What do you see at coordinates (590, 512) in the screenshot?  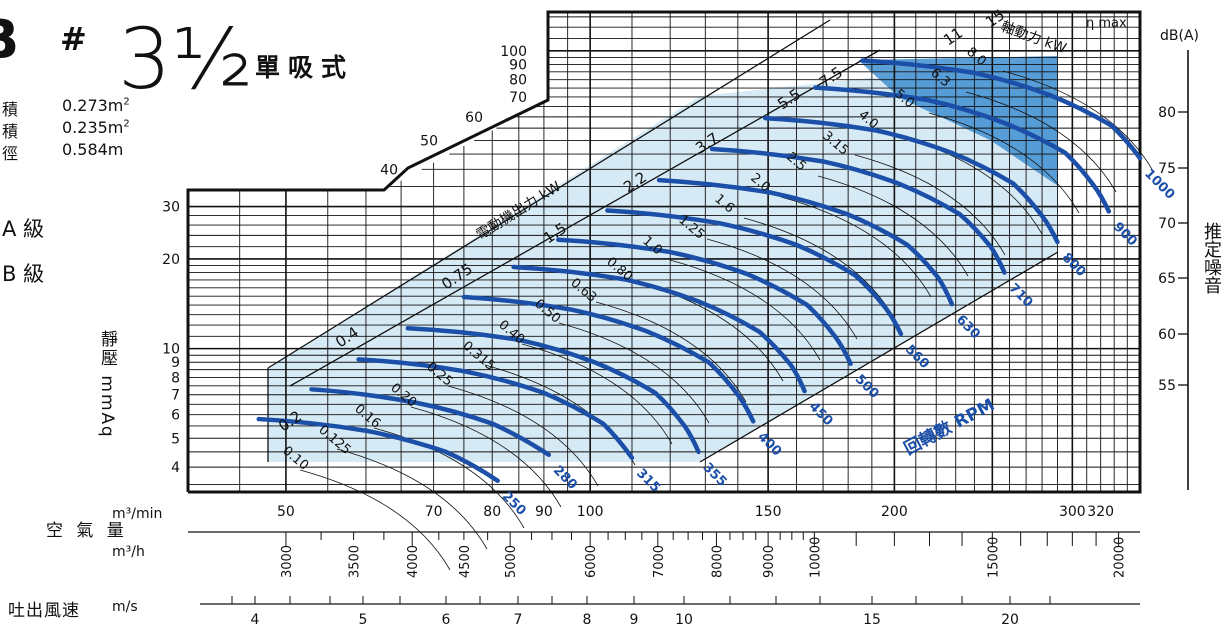 I see `x-tick-label: 100` at bounding box center [590, 512].